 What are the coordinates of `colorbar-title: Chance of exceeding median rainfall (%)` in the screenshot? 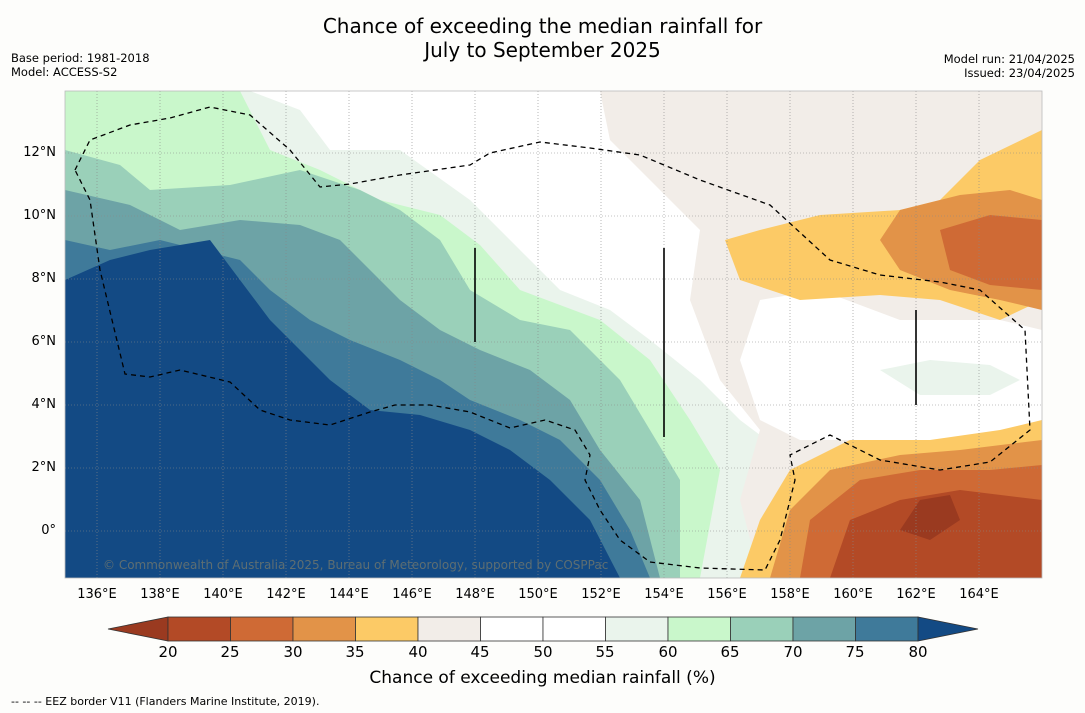 It's located at (542, 678).